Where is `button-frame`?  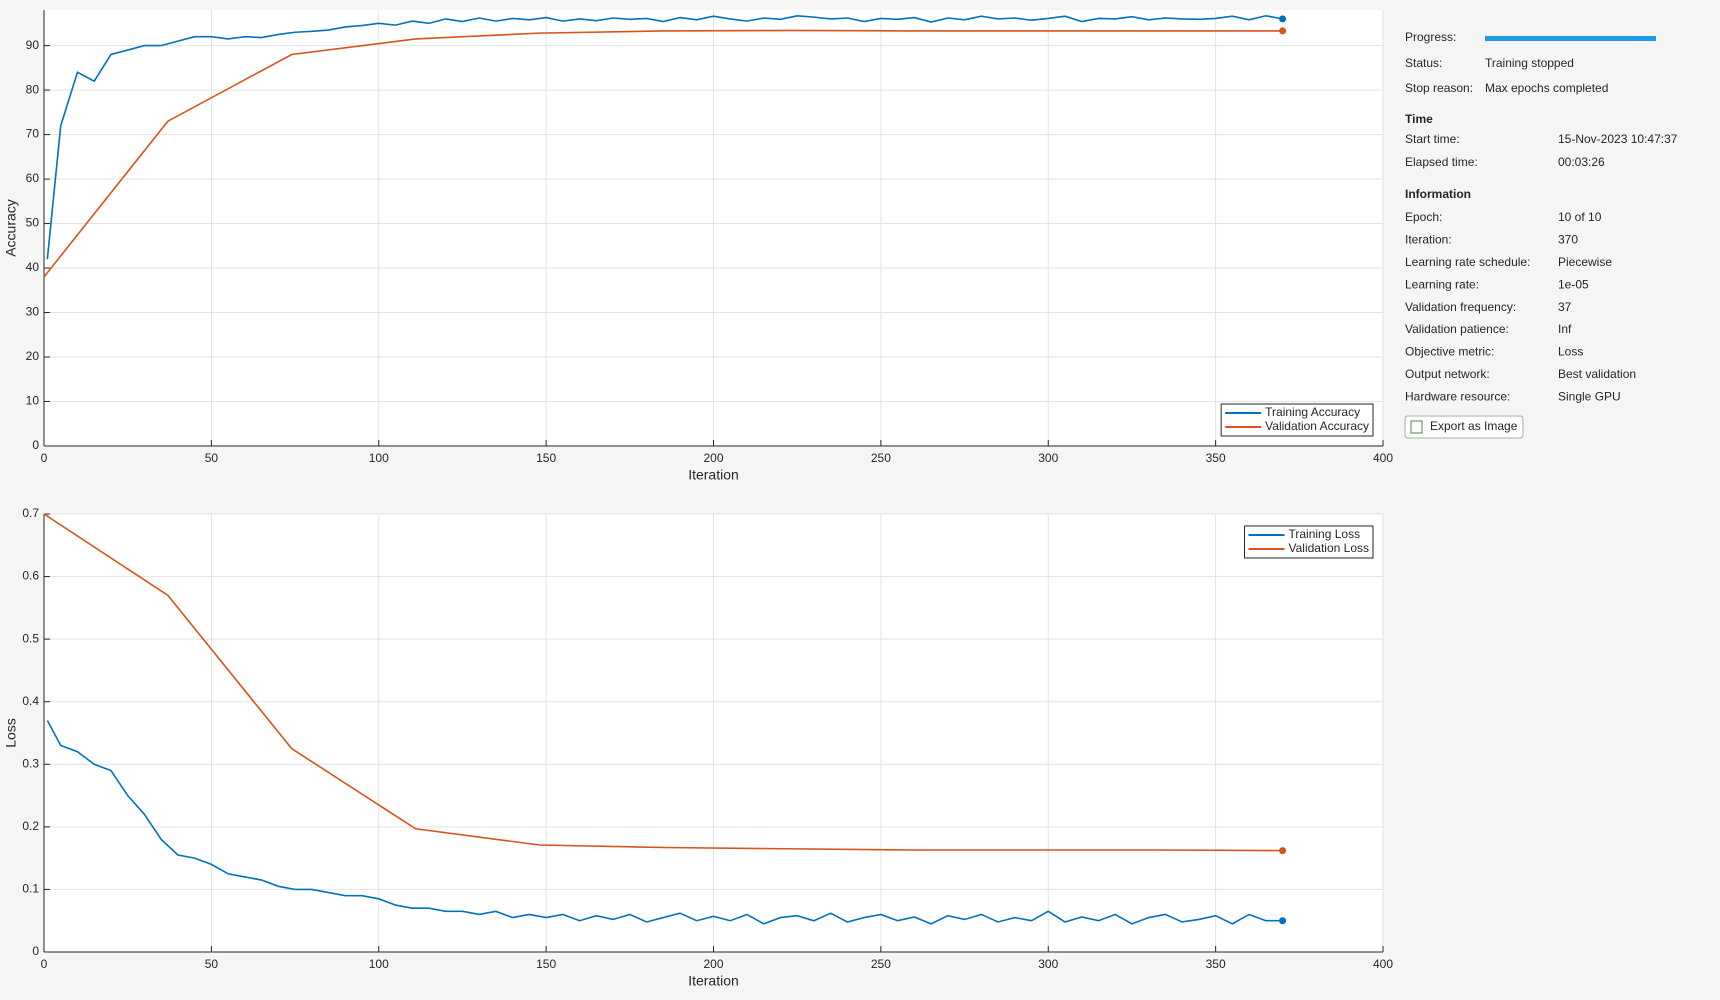 button-frame is located at coordinates (1464, 427).